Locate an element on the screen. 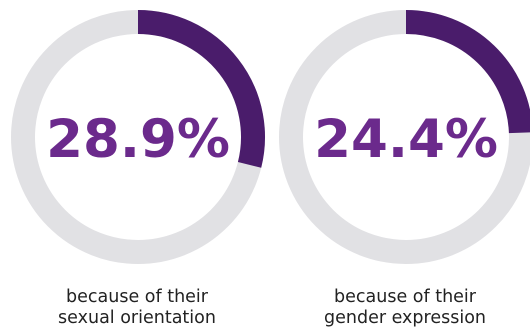 This screenshot has width=530, height=335. donut-arc-gender-expression is located at coordinates (467, 72).